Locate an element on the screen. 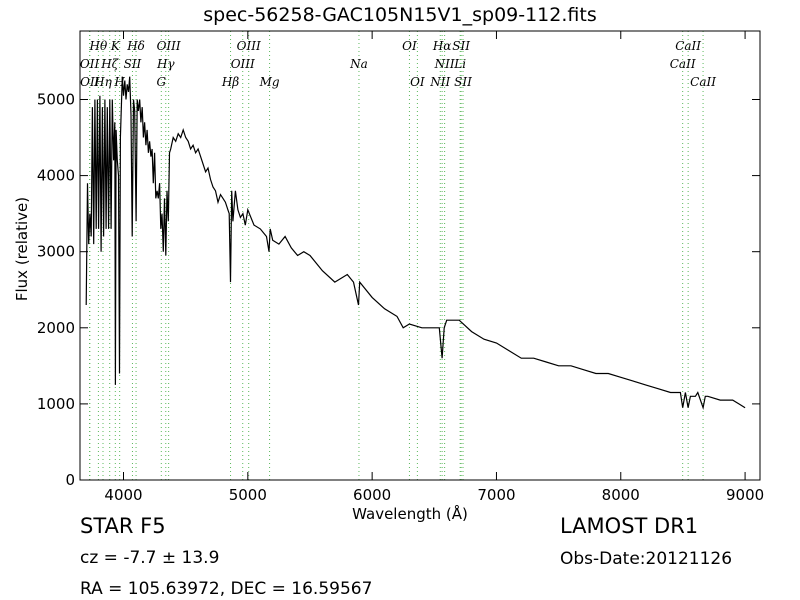  spectral-line-label: Li is located at coordinates (459, 64).